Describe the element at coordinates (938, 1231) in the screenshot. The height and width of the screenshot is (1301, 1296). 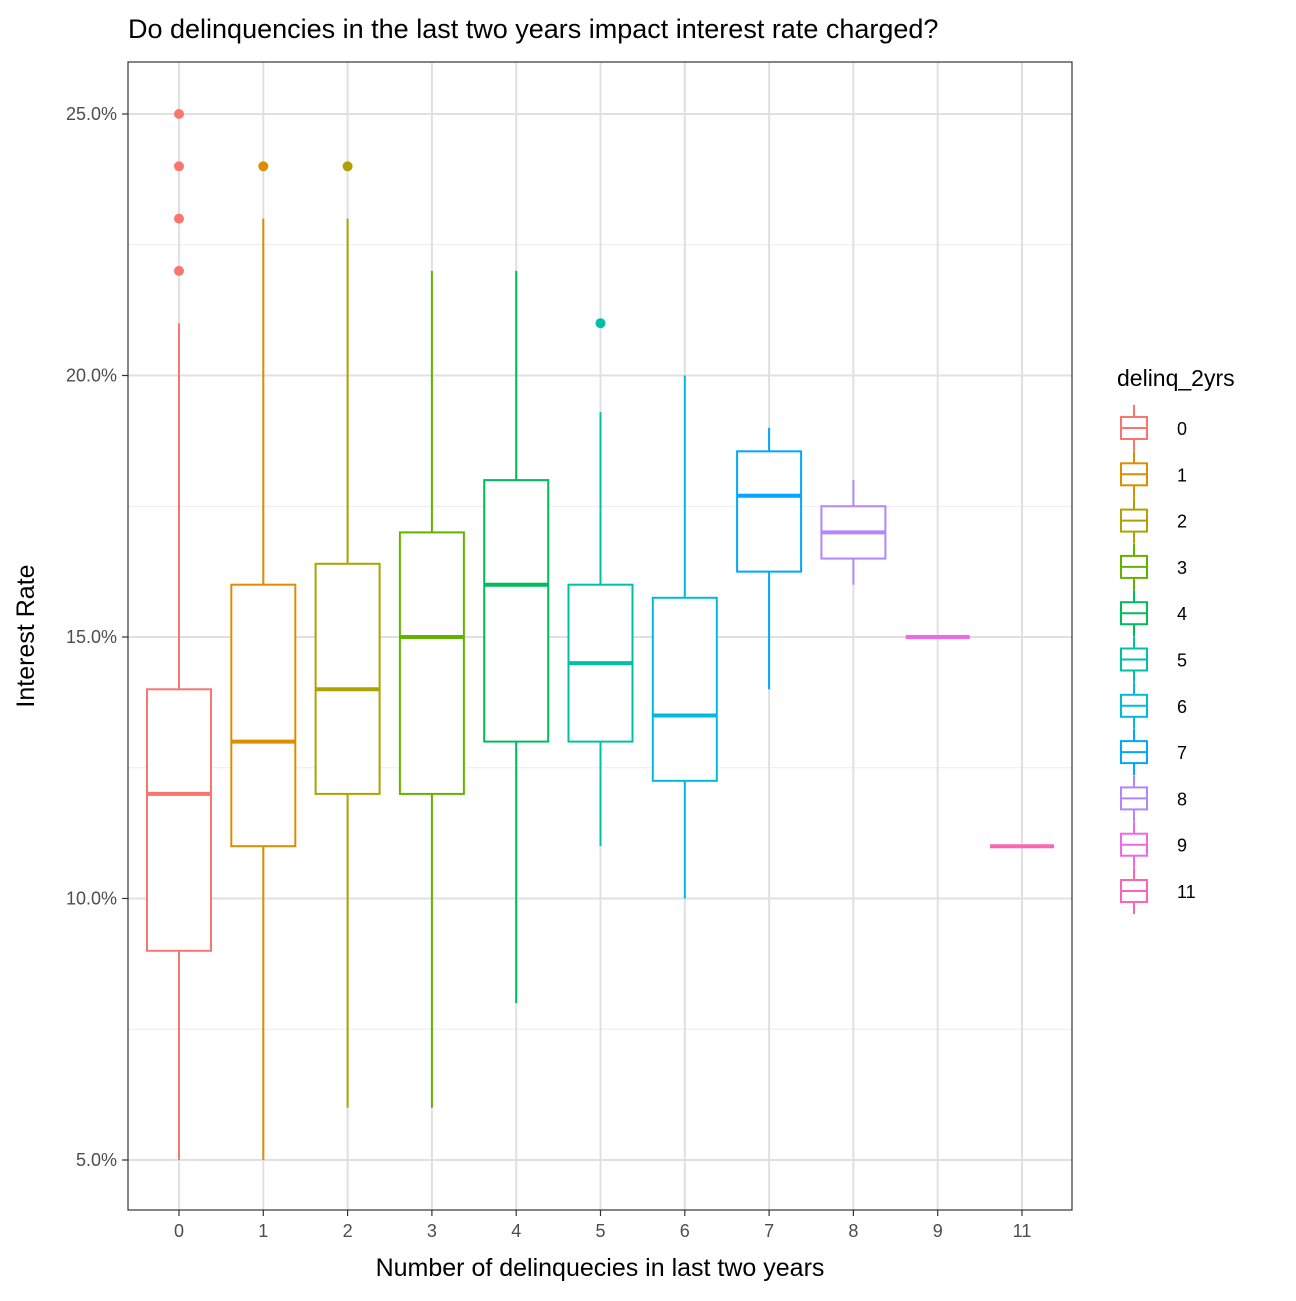
I see `x-tick-label: 9` at that location.